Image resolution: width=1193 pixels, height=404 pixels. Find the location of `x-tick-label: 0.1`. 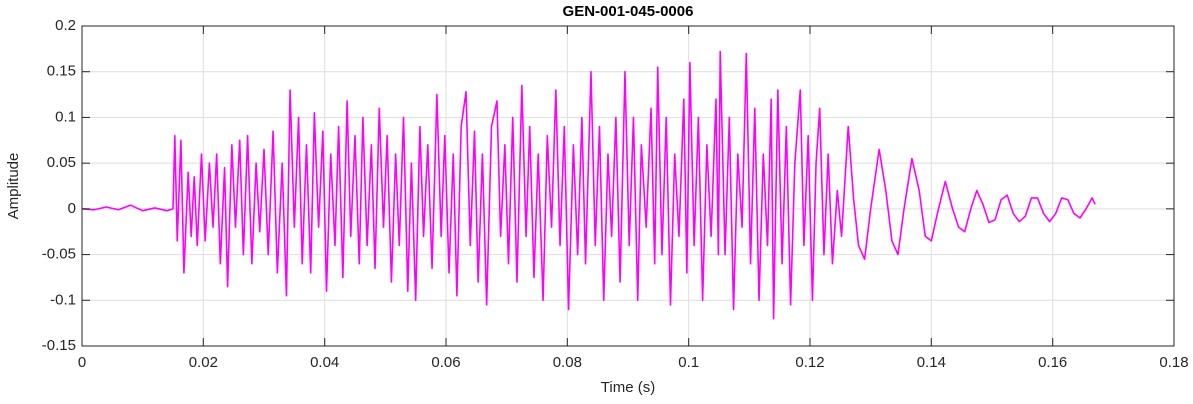

x-tick-label: 0.1 is located at coordinates (688, 362).